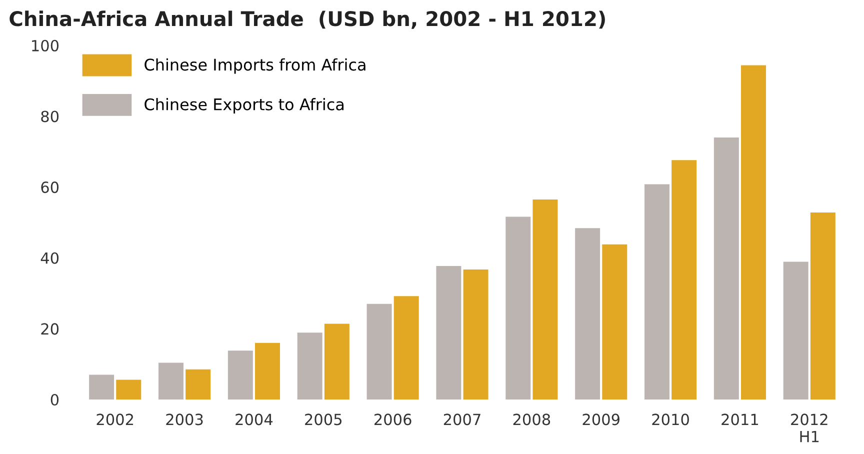 The image size is (864, 454). I want to click on y-tick-label: 100, so click(45, 46).